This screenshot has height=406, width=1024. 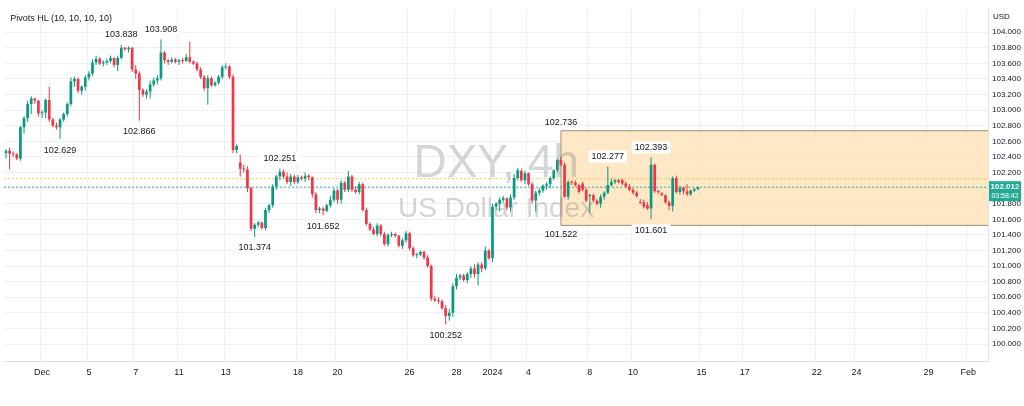 What do you see at coordinates (633, 372) in the screenshot?
I see `x-tick-label: 10` at bounding box center [633, 372].